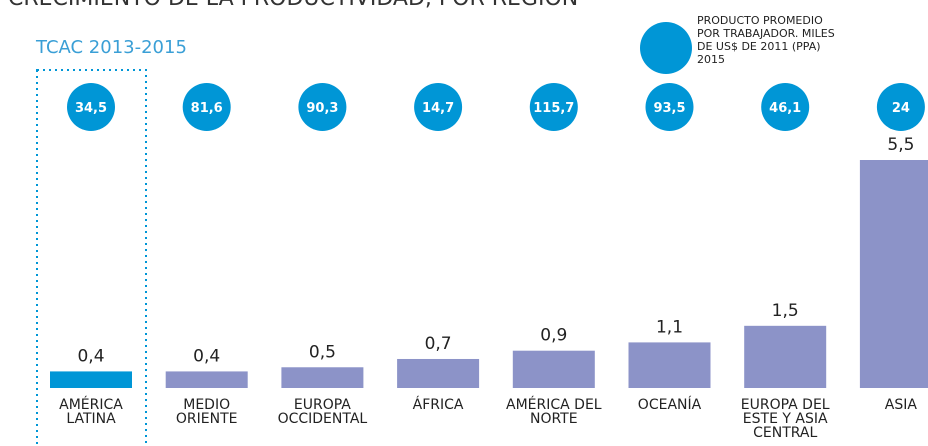 This screenshot has width=928, height=446. I want to click on value-label: 0,9, so click(553, 336).